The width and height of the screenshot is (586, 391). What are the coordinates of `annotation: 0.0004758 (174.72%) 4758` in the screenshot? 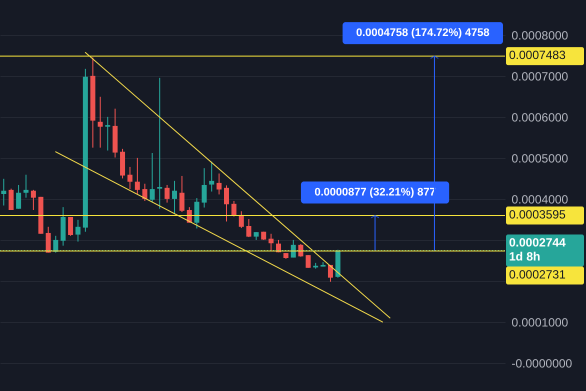 It's located at (423, 33).